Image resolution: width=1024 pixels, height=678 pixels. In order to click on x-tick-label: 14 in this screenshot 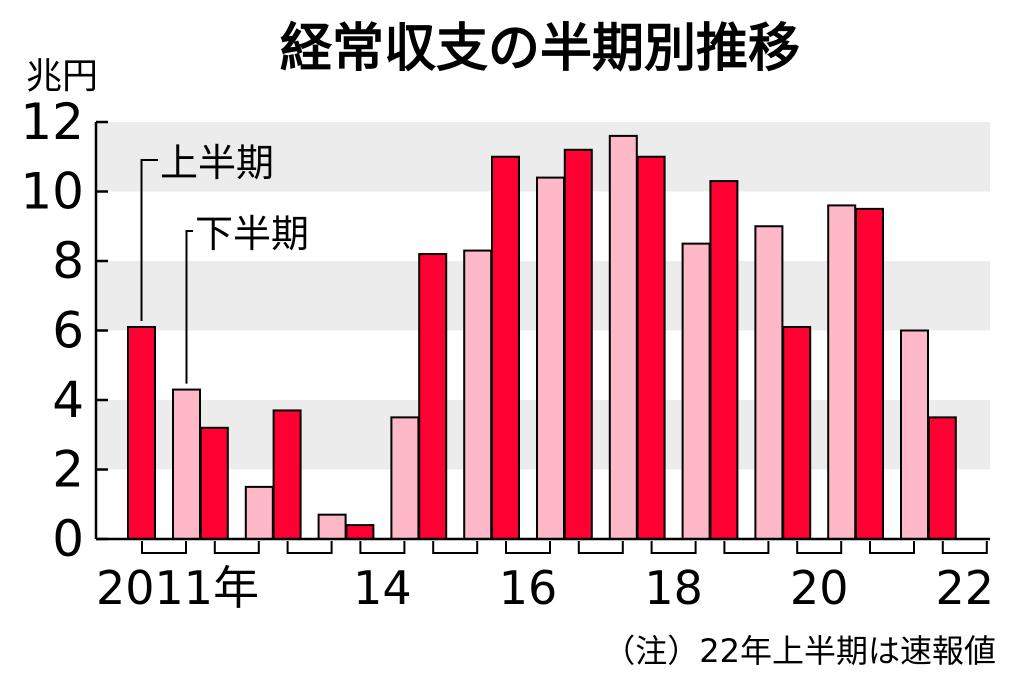, I will do `click(382, 588)`.